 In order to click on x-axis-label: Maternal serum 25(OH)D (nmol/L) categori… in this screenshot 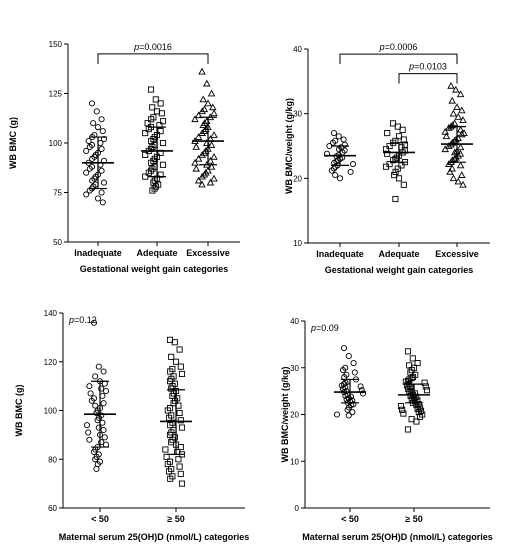, I will do `click(154, 537)`.